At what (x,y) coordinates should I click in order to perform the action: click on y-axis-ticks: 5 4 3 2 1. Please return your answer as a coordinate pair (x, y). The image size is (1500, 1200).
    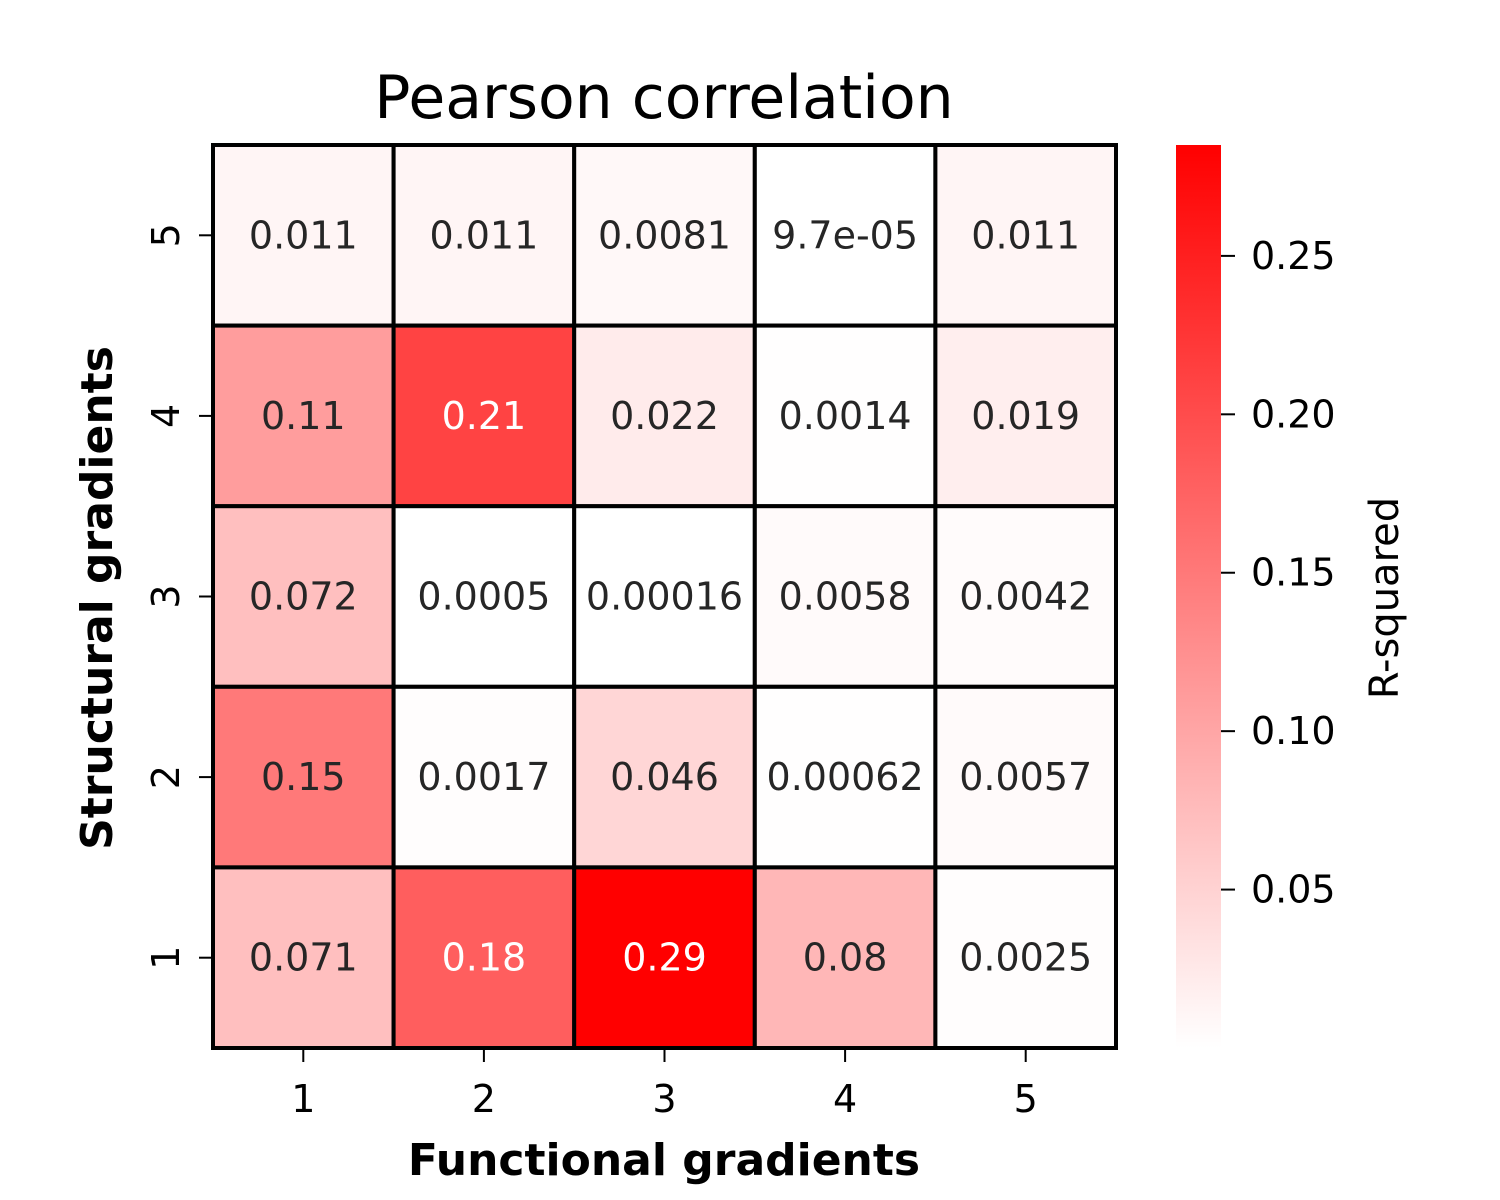
    Looking at the image, I should click on (178, 596).